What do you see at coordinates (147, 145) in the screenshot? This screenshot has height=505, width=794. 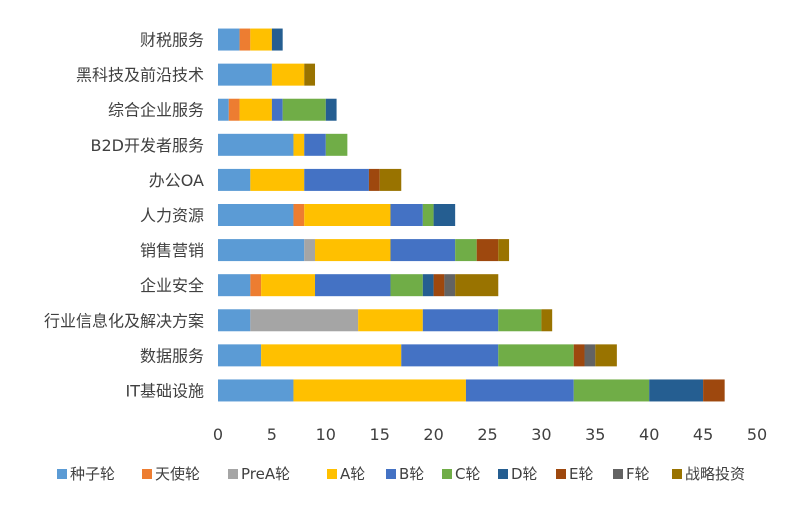 I see `category-label: B2D开发者服务` at bounding box center [147, 145].